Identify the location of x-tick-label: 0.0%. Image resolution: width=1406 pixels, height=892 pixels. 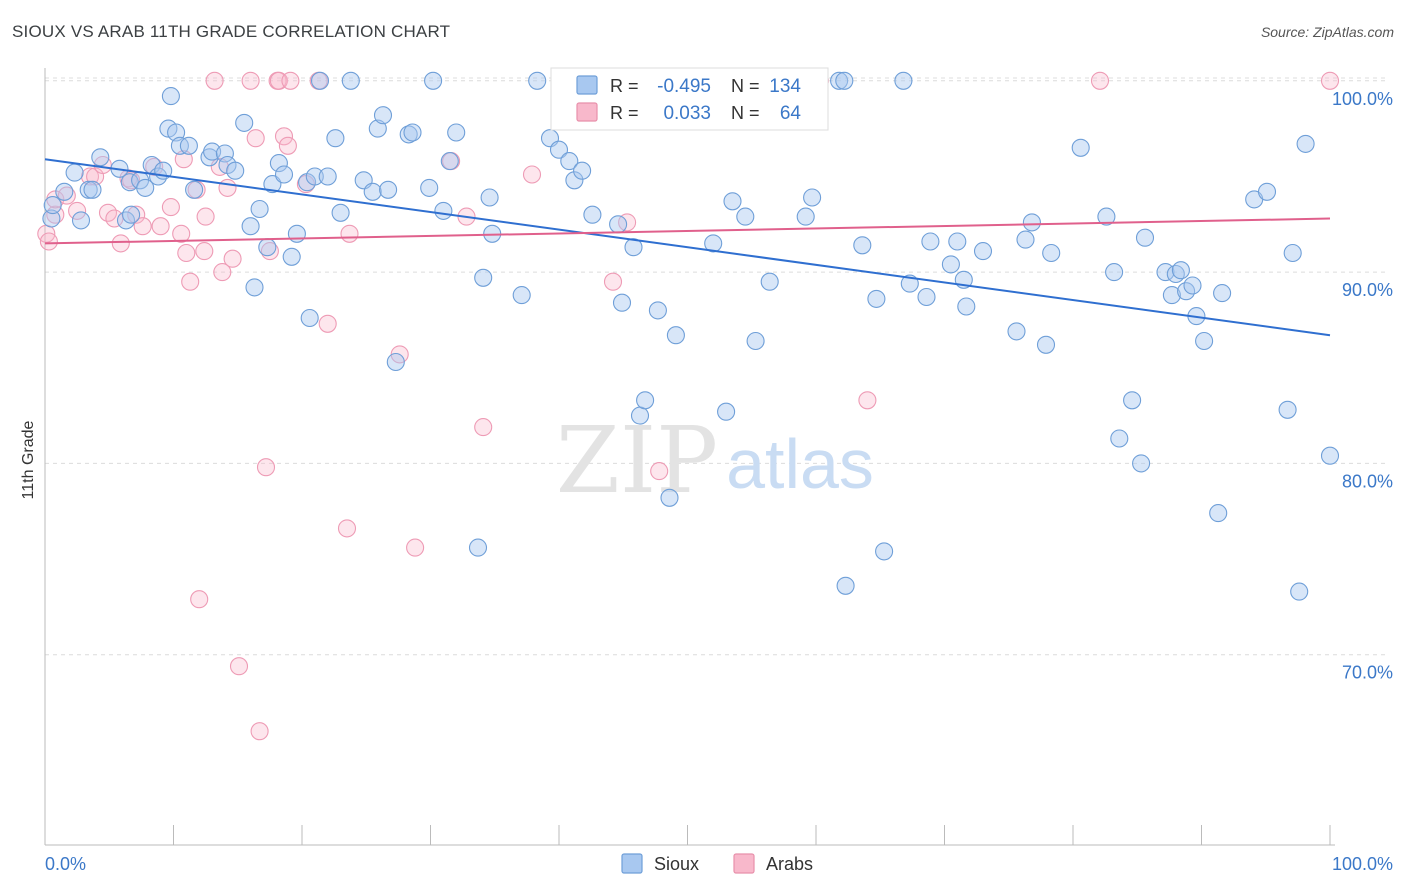
(65, 864).